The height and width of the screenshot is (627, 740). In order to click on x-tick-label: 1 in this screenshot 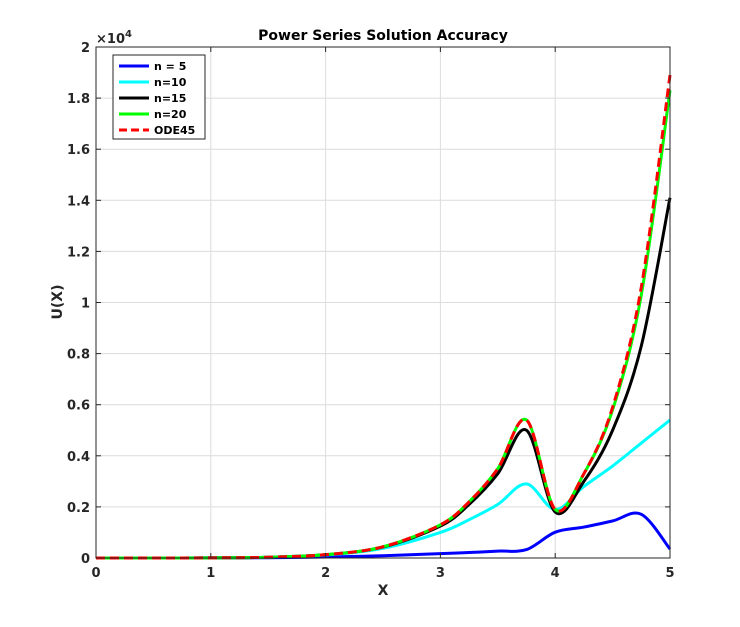, I will do `click(210, 573)`.